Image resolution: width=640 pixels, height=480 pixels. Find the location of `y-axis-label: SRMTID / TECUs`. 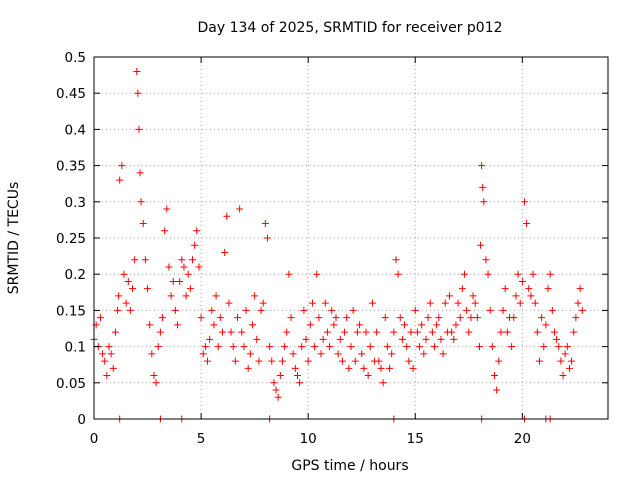

y-axis-label: SRMTID / TECUs is located at coordinates (14, 238).